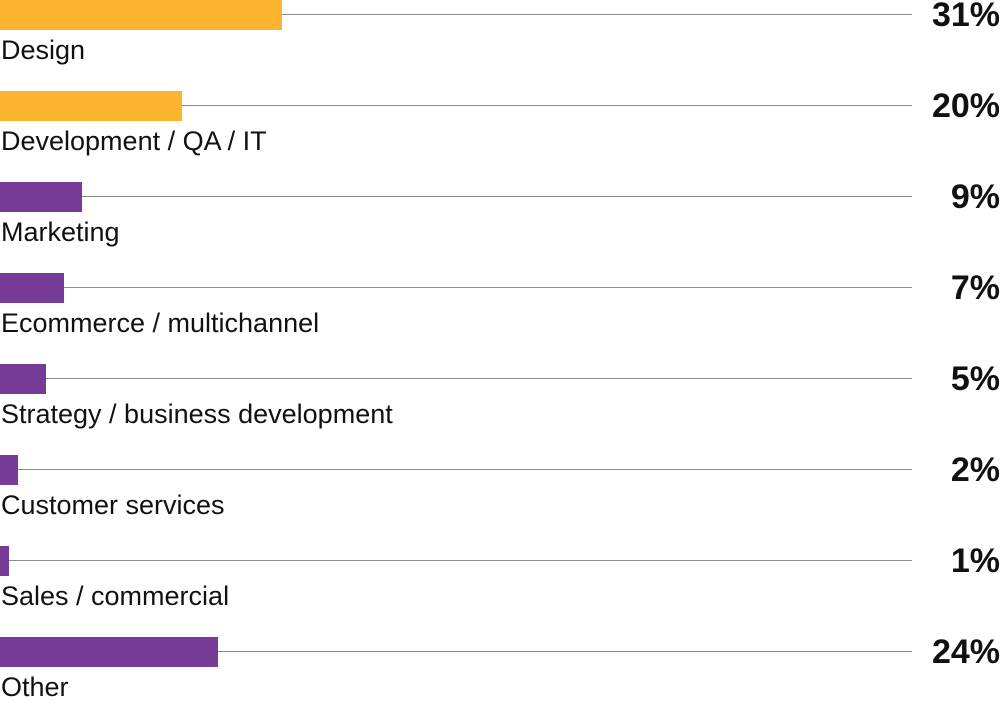  What do you see at coordinates (500, 225) in the screenshot?
I see `bar-row: 9% Marketing` at bounding box center [500, 225].